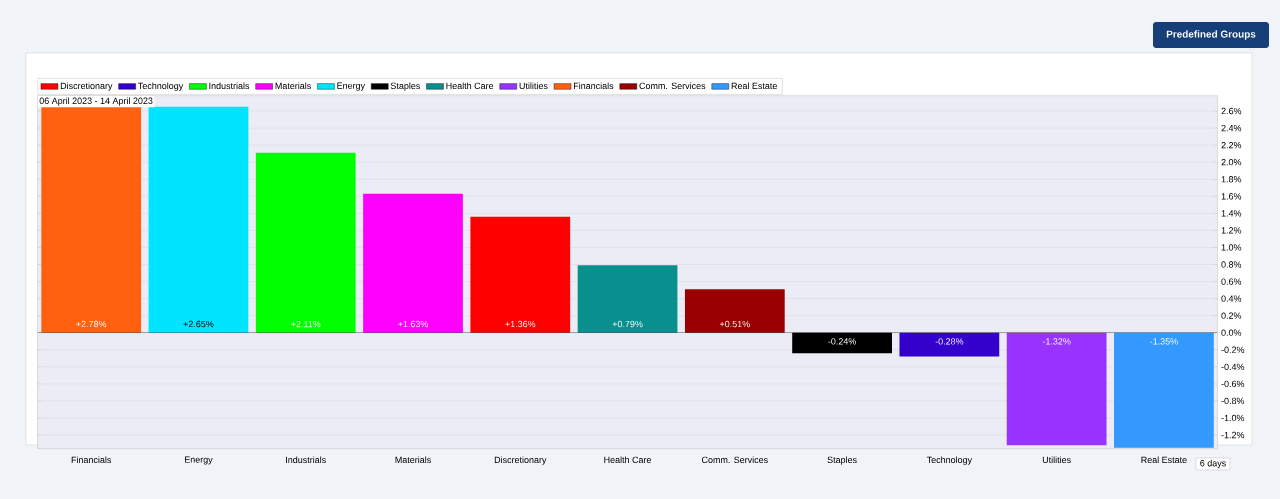 Image resolution: width=1280 pixels, height=499 pixels. What do you see at coordinates (949, 460) in the screenshot?
I see `x-tick-label: Technology` at bounding box center [949, 460].